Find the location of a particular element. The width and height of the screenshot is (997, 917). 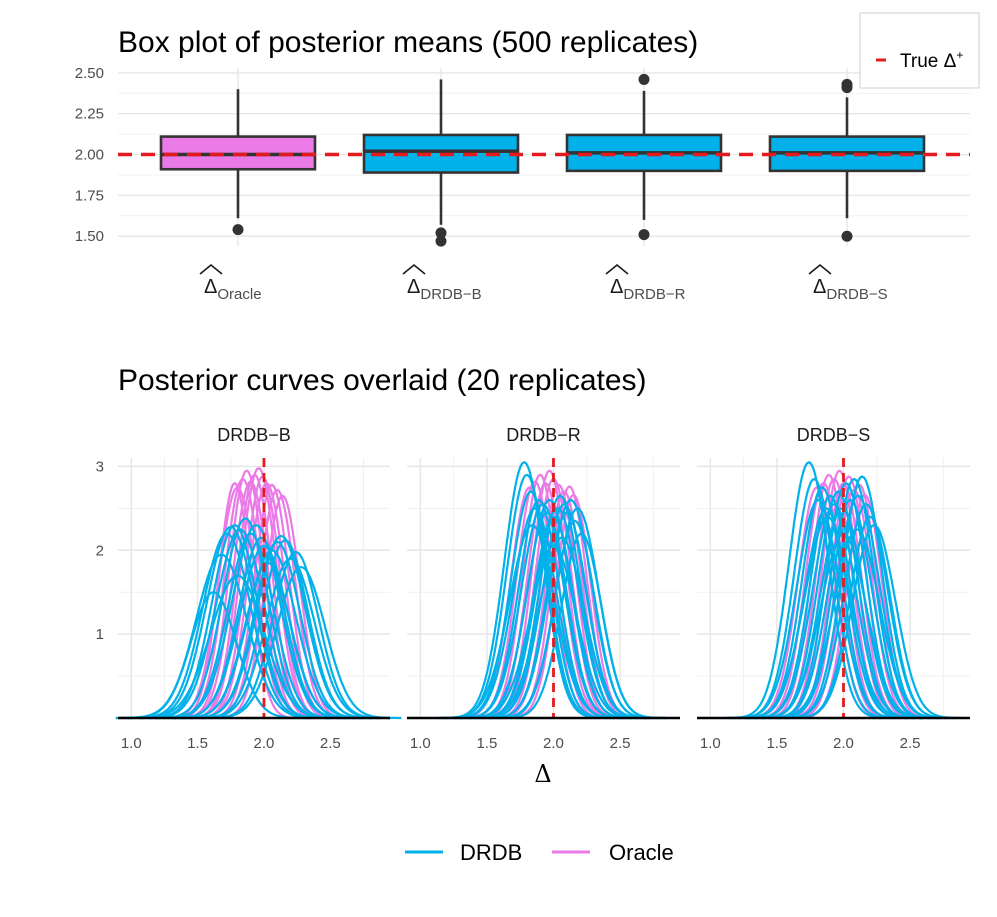

box-oracle is located at coordinates (238, 162).